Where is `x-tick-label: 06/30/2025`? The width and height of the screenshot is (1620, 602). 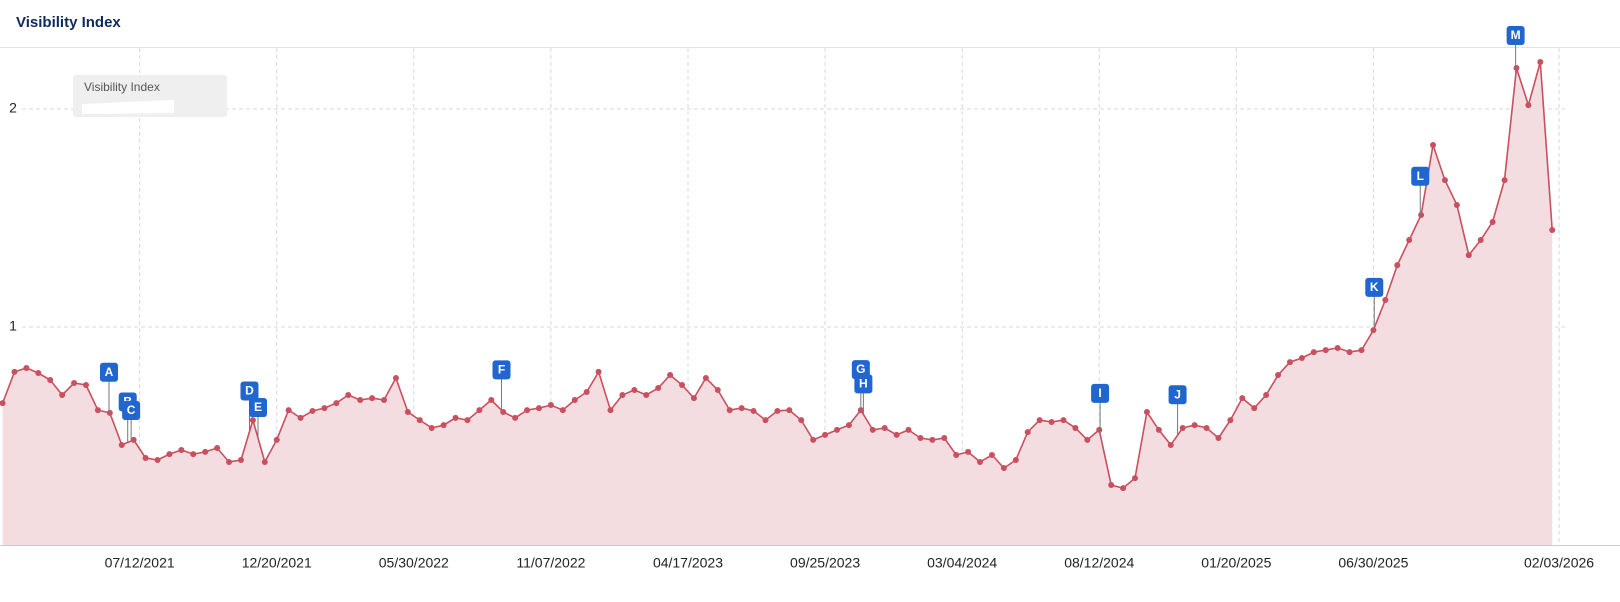
x-tick-label: 06/30/2025 is located at coordinates (1373, 563).